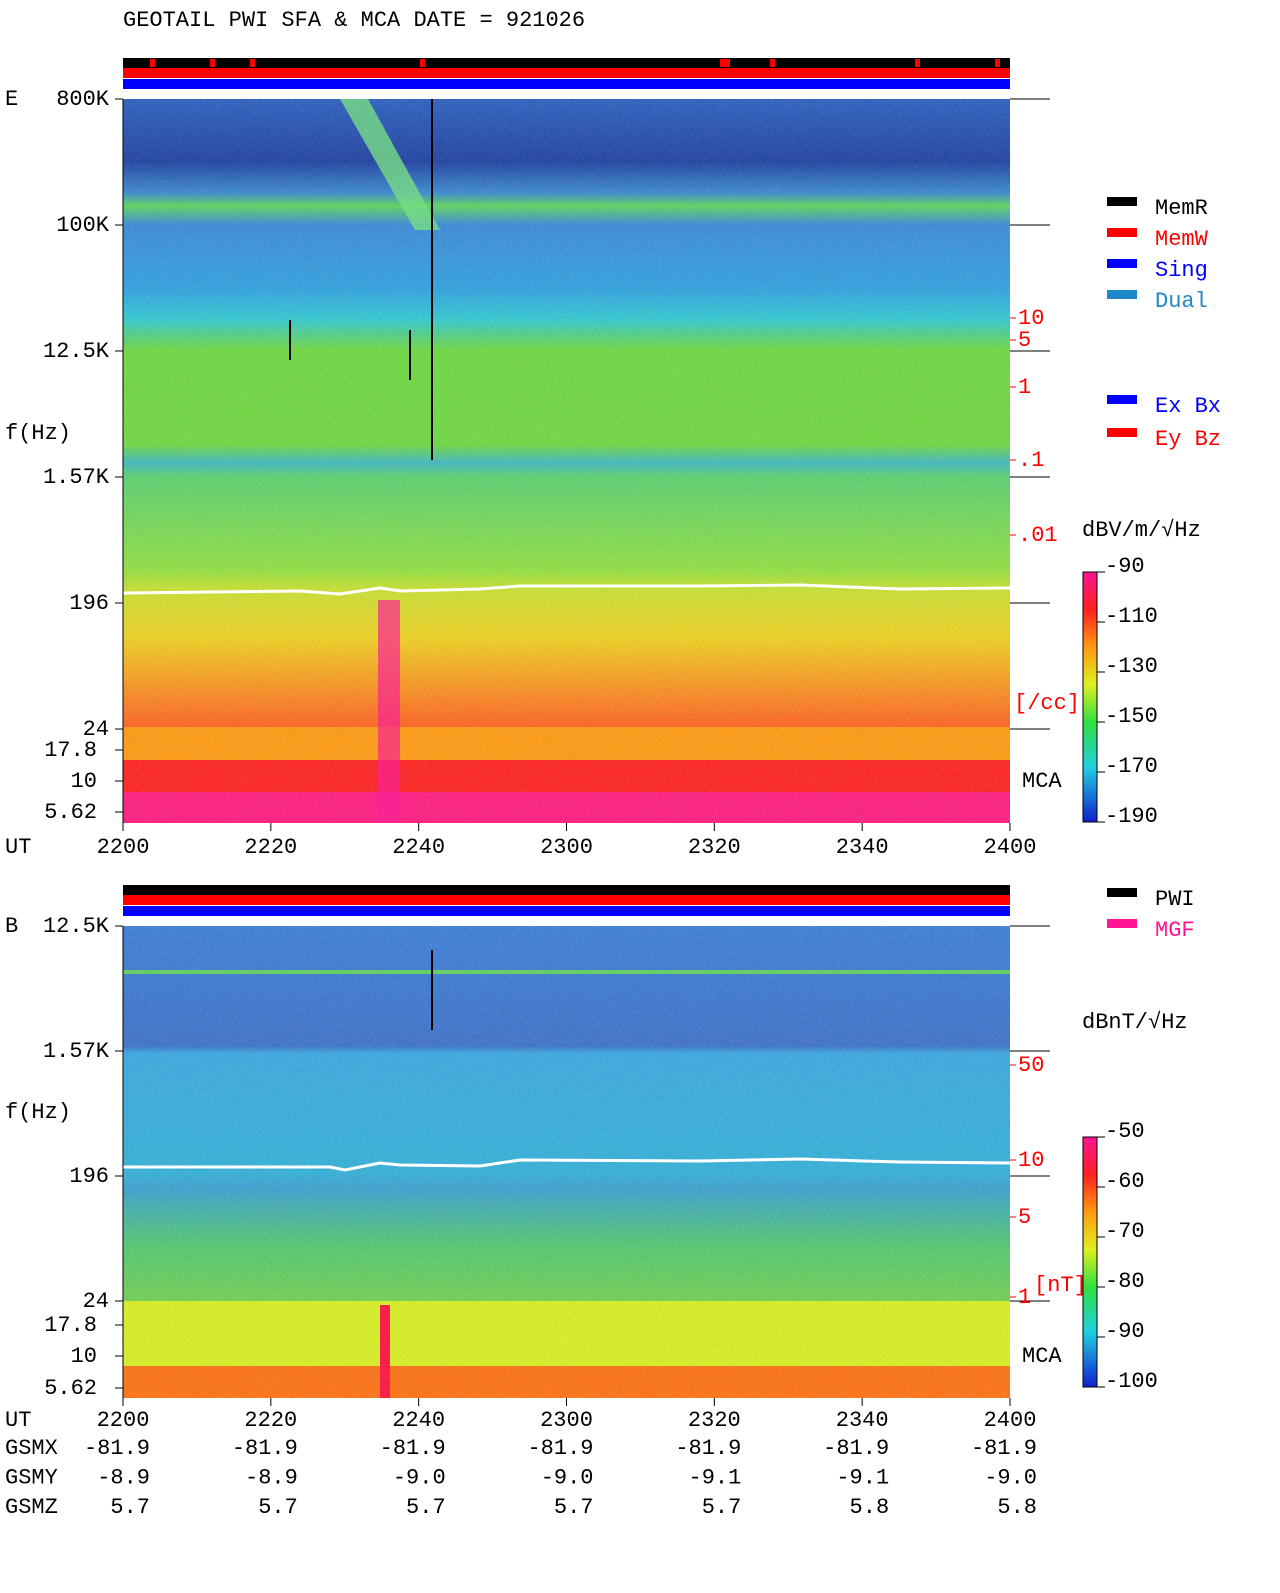 The image size is (1280, 1593). Describe the element at coordinates (31, 1448) in the screenshot. I see `orbit-label: GSMX` at that location.